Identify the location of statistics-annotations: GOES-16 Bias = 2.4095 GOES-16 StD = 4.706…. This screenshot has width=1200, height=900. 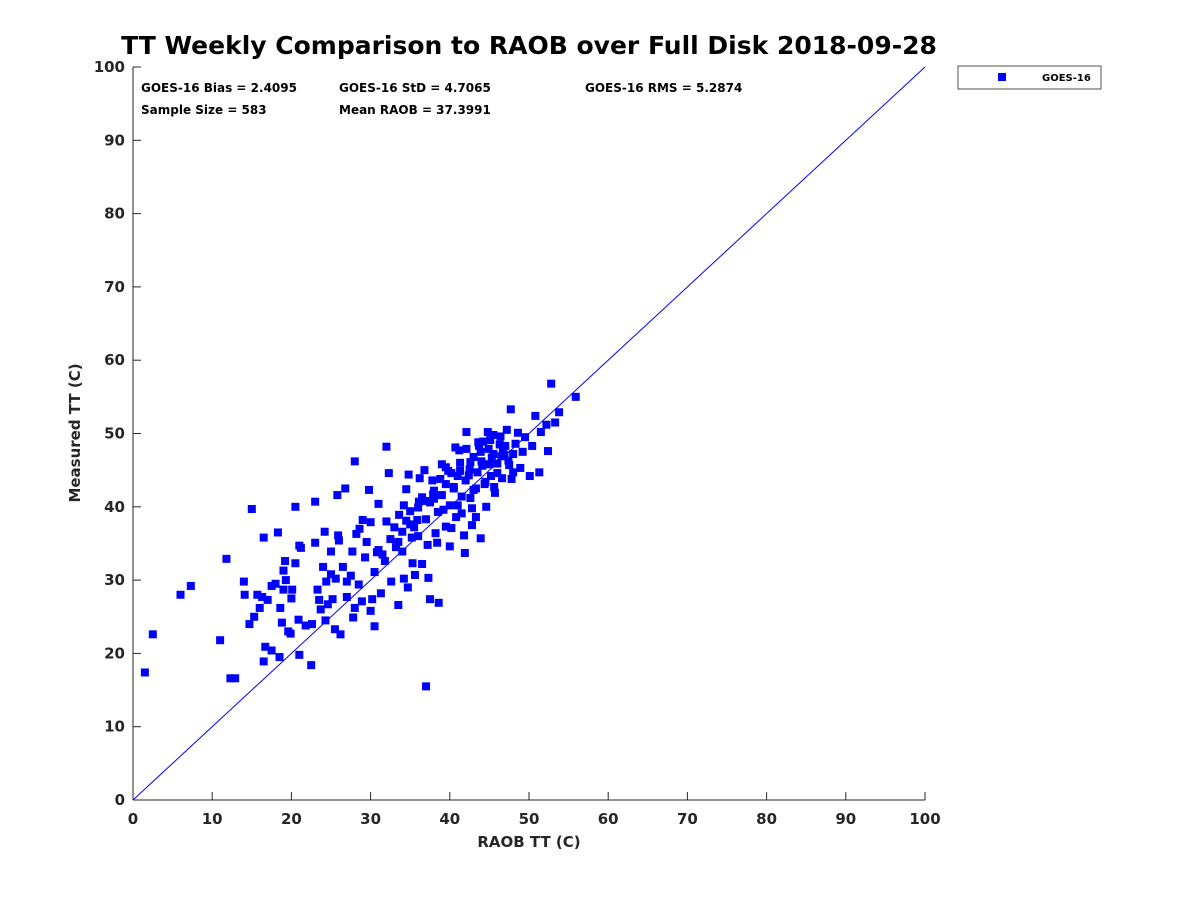
(441, 99).